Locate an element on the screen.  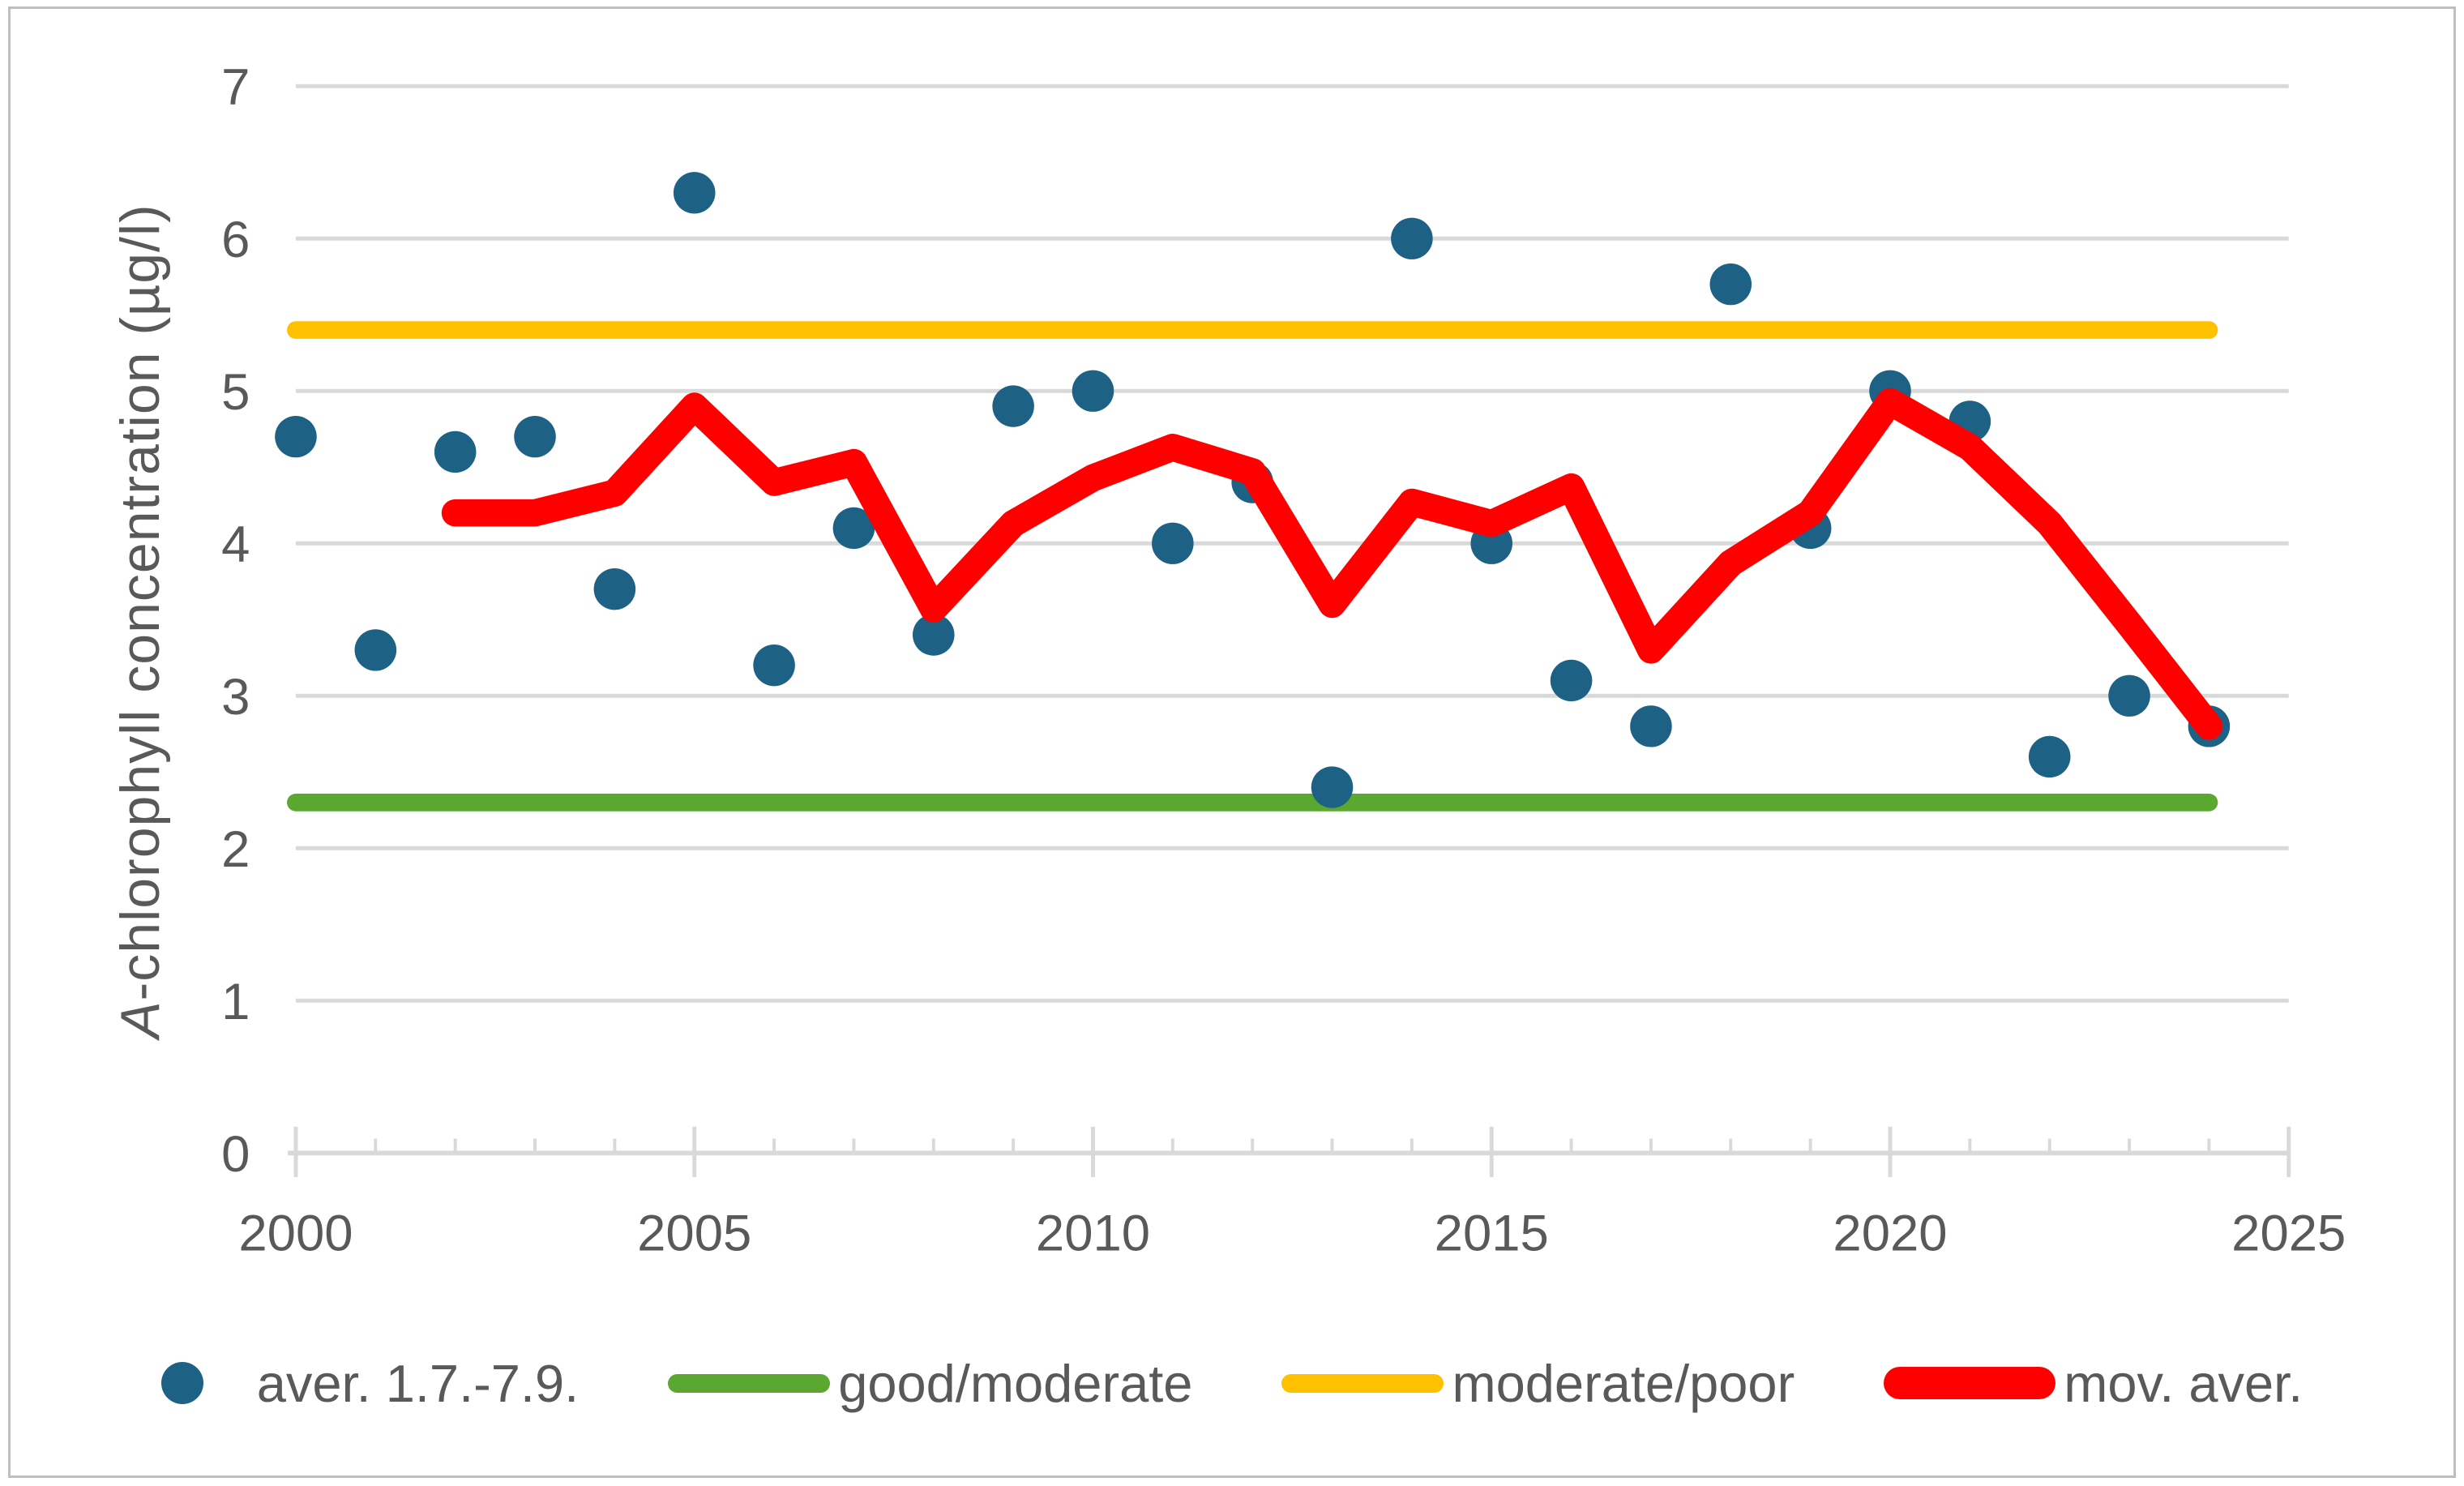
scatter-point-2016 is located at coordinates (1571, 681).